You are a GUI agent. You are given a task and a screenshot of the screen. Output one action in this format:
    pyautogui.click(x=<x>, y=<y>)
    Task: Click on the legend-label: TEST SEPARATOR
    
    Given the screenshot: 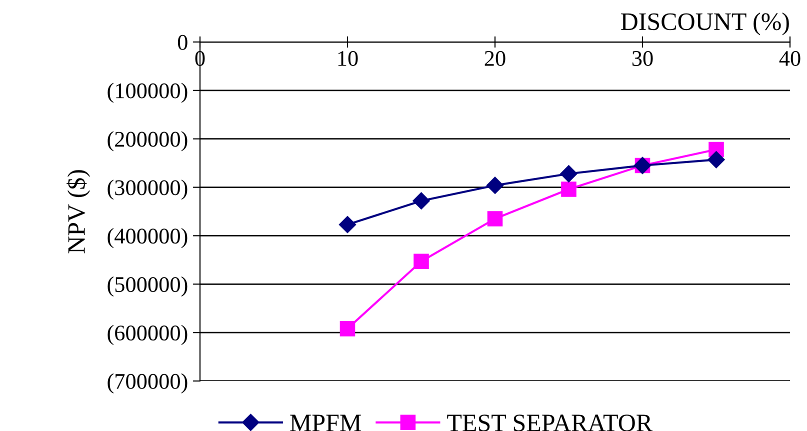 What is the action you would take?
    pyautogui.click(x=550, y=422)
    